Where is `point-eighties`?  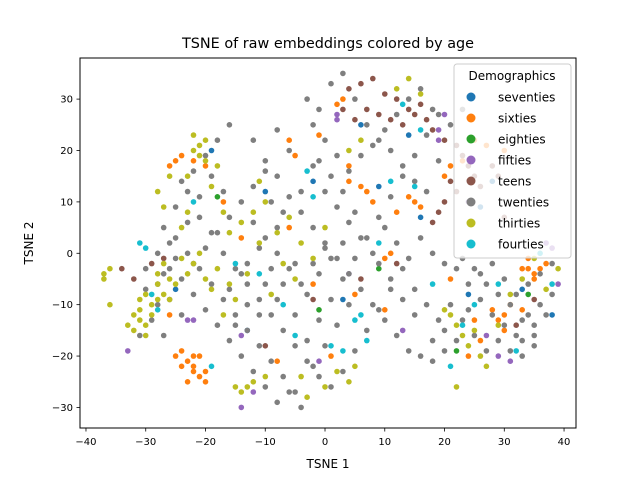
point-eighties is located at coordinates (456, 351).